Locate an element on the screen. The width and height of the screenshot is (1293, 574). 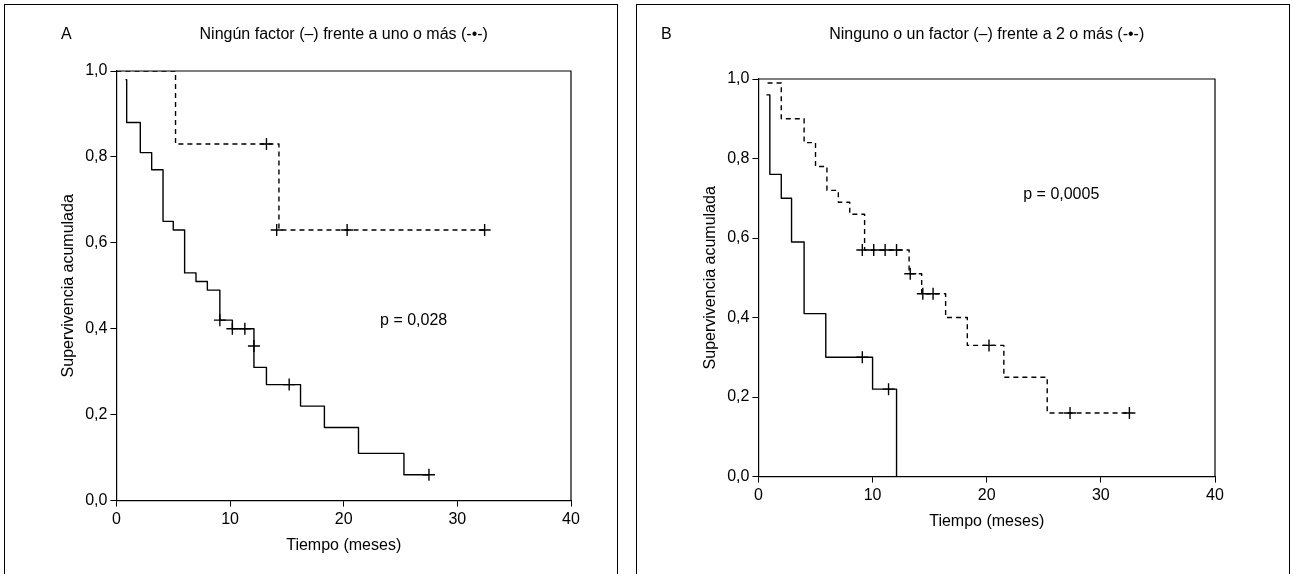
chart-title: Ningún factor (–) frente a uno o más (-•-) is located at coordinates (343, 34).